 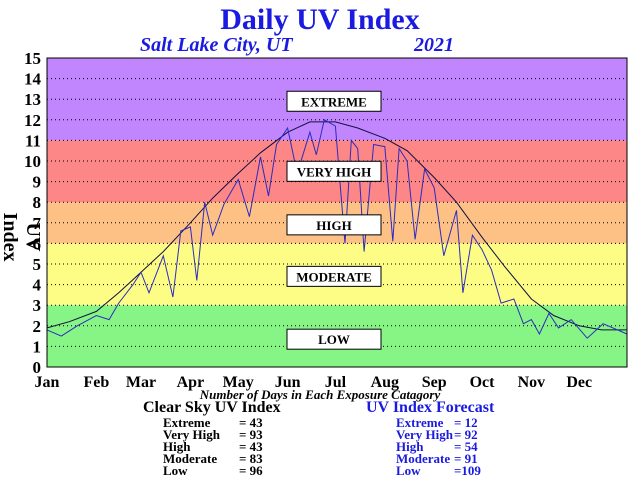 I want to click on band-label: MODERATE, so click(x=334, y=276).